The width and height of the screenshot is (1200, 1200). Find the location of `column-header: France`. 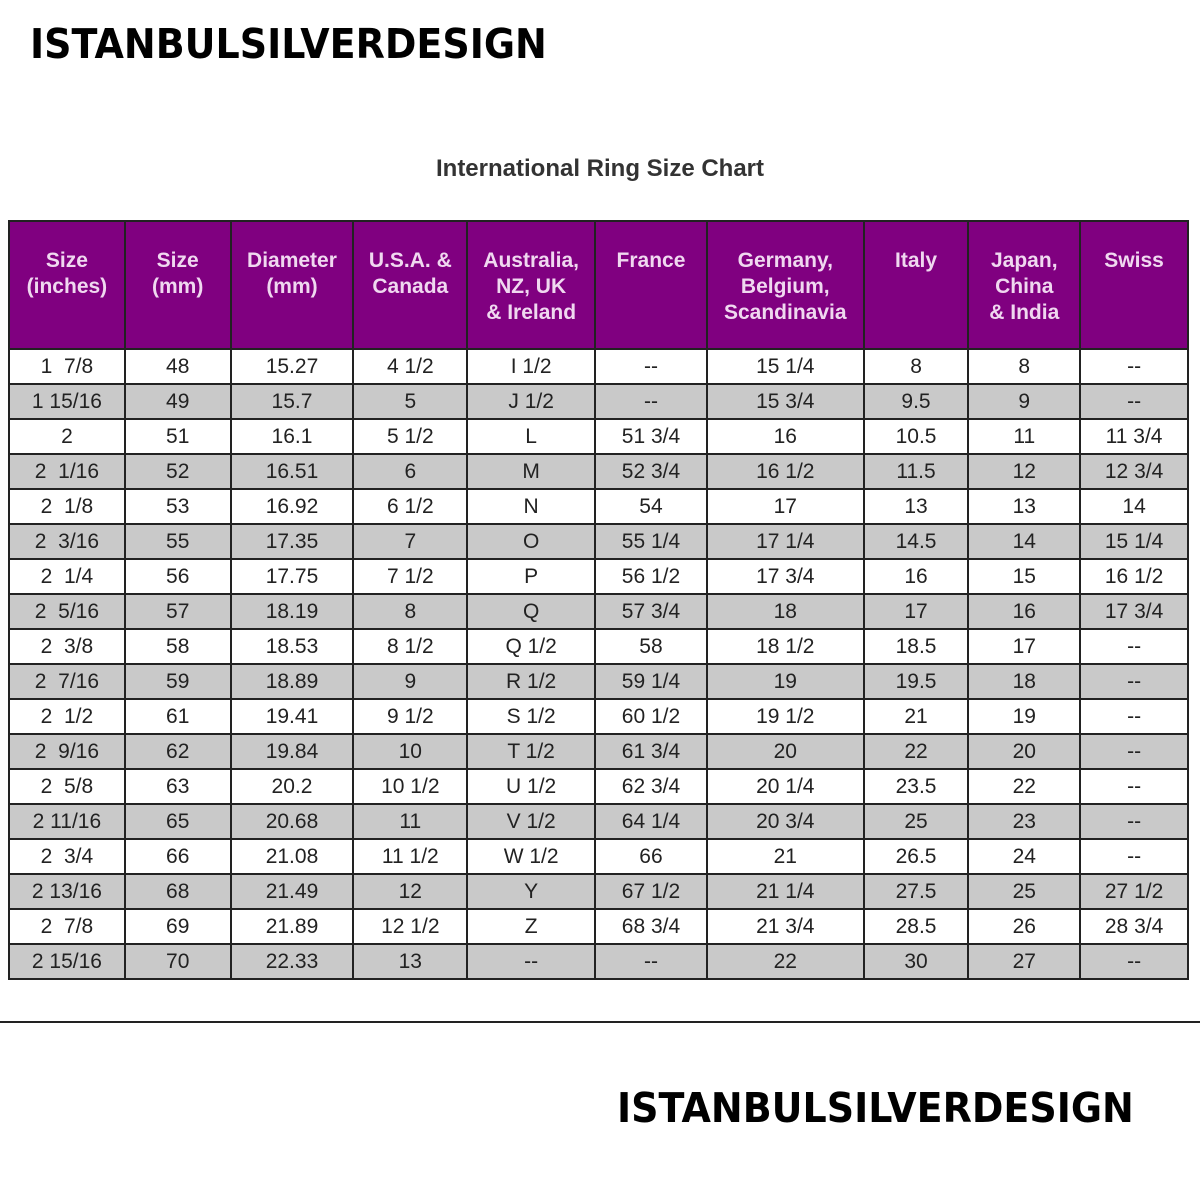

column-header: France is located at coordinates (651, 285).